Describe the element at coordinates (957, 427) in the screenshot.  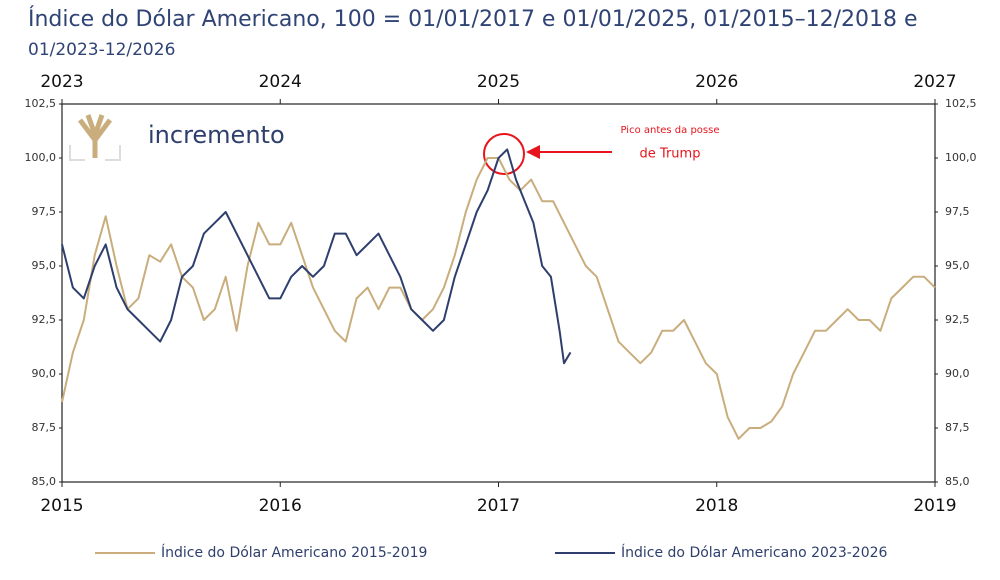
I see `y2-tick-label: 87,5` at that location.